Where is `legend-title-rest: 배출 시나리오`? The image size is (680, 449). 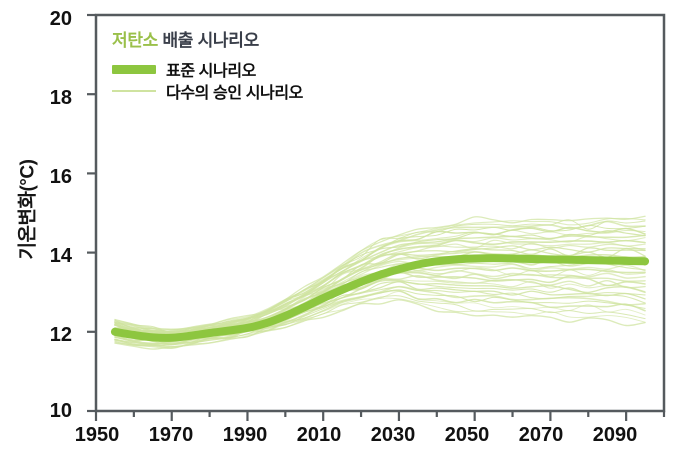 legend-title-rest: 배출 시나리오 is located at coordinates (210, 40).